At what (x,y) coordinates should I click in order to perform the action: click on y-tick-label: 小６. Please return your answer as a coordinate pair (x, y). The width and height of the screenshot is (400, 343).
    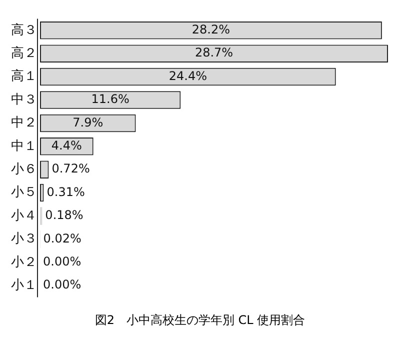
    Looking at the image, I should click on (24, 169).